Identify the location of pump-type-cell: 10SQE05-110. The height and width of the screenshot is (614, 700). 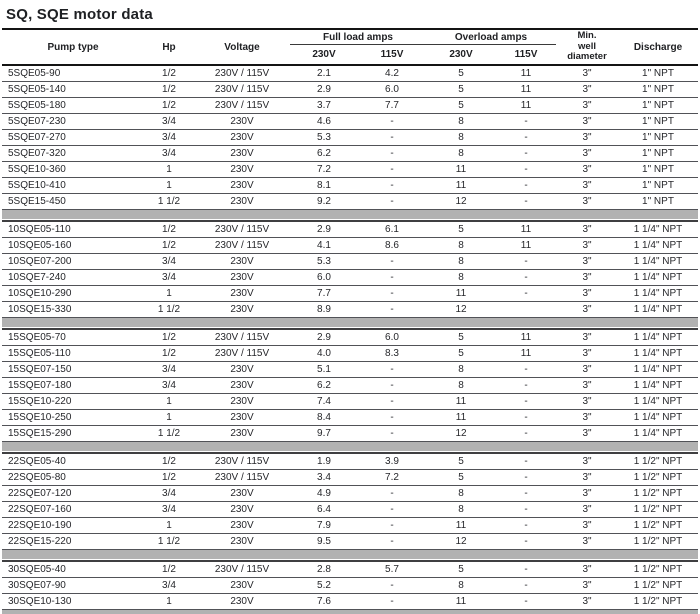
(39, 229).